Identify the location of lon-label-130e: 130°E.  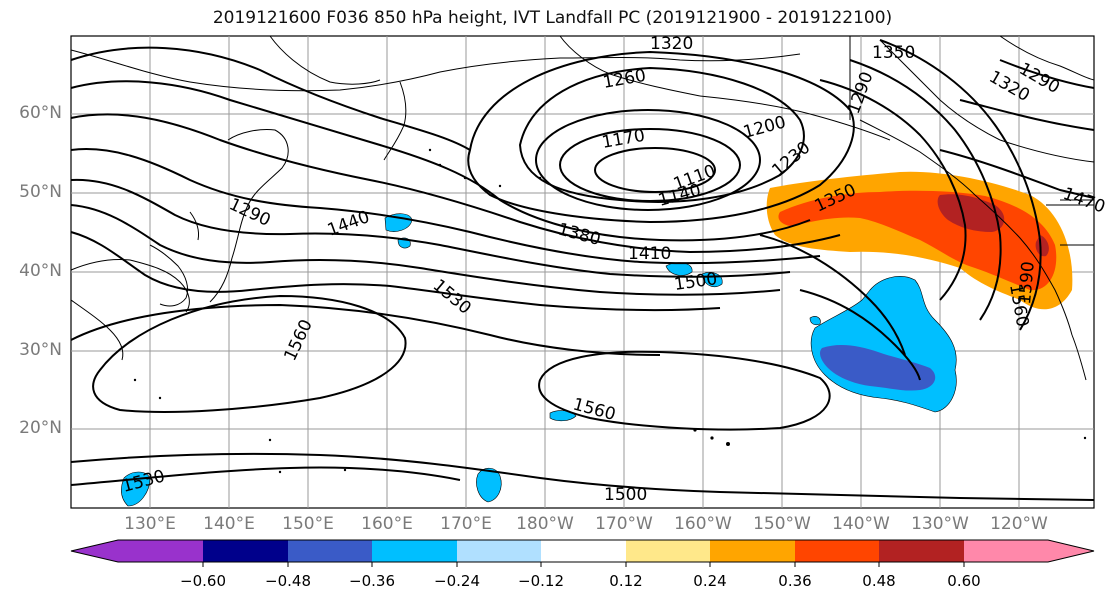
(150, 524).